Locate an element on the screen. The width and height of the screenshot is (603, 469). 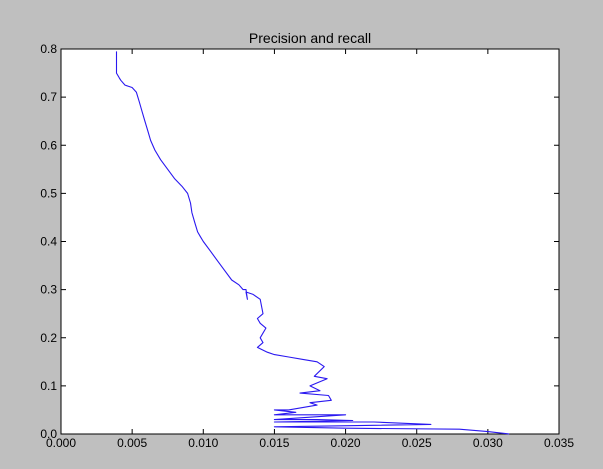
x-tick-label: 0.025 is located at coordinates (417, 443).